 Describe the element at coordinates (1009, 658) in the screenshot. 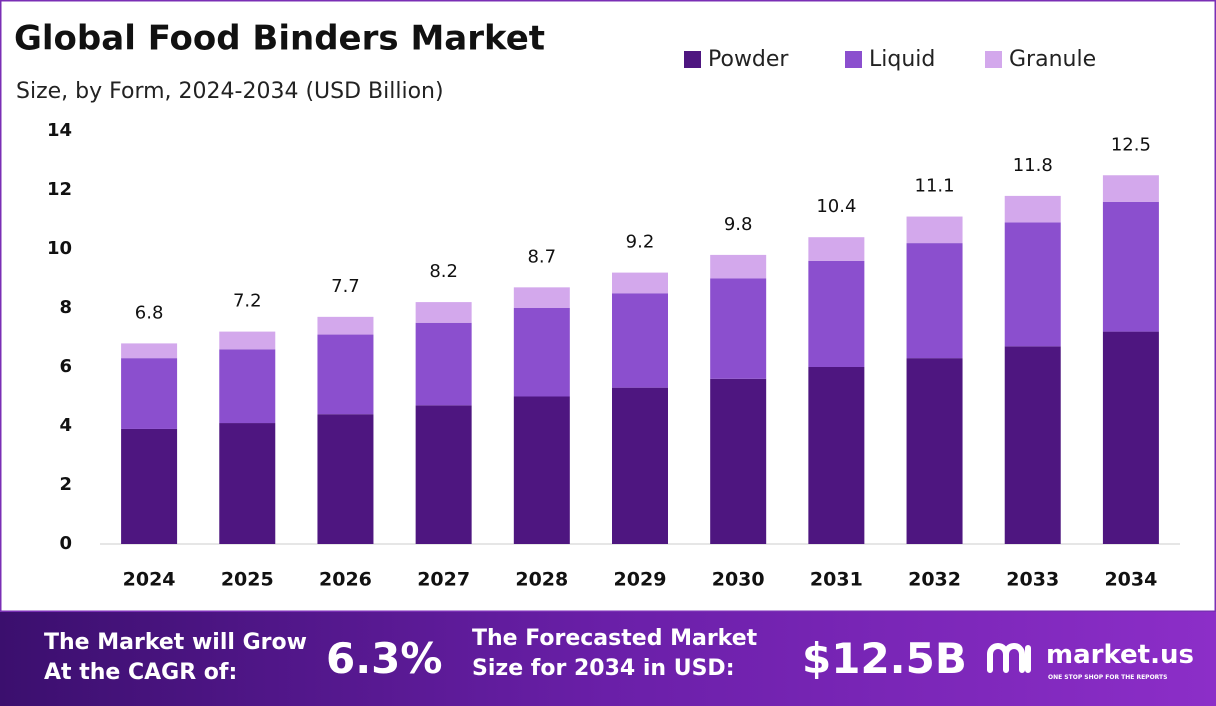

I see `brand-icon` at that location.